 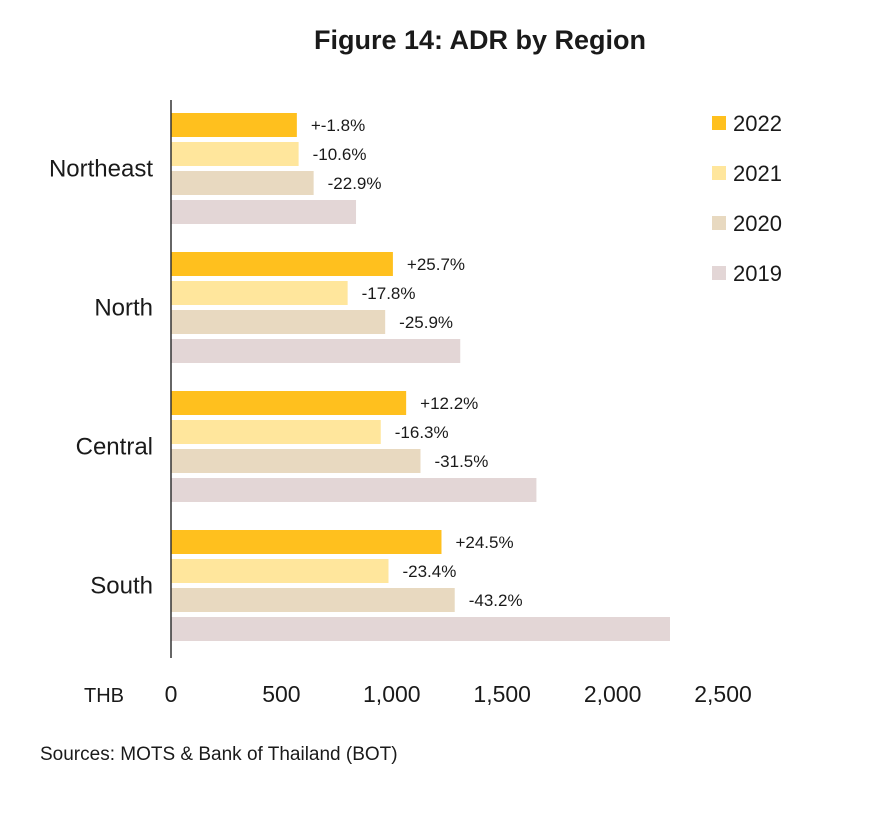 I want to click on data-label: +-1.8%, so click(x=338, y=125).